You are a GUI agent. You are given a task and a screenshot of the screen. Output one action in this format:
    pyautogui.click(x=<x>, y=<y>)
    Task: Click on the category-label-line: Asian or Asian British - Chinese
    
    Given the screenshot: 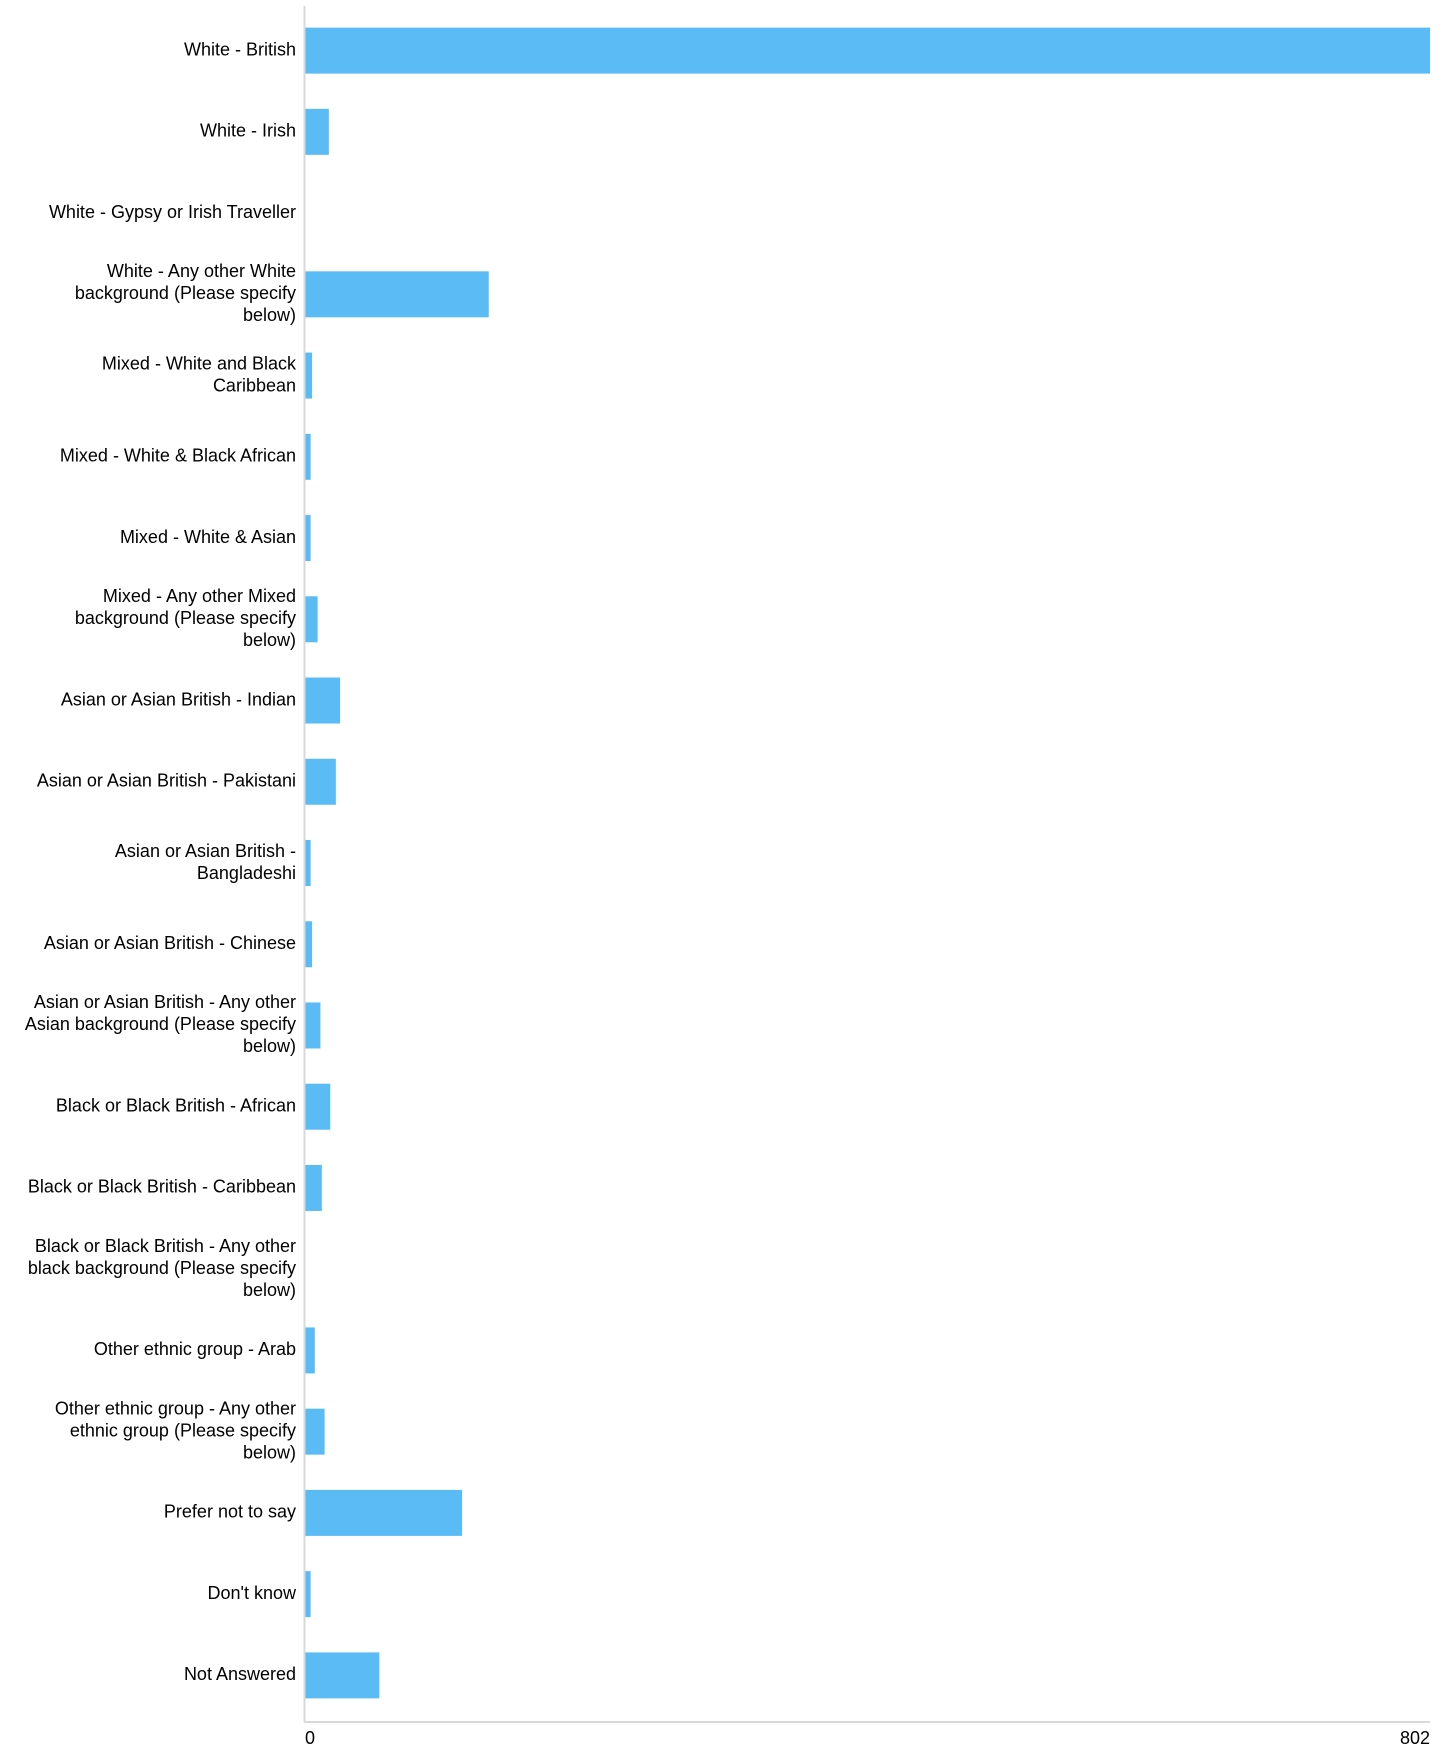 What is the action you would take?
    pyautogui.click(x=170, y=943)
    